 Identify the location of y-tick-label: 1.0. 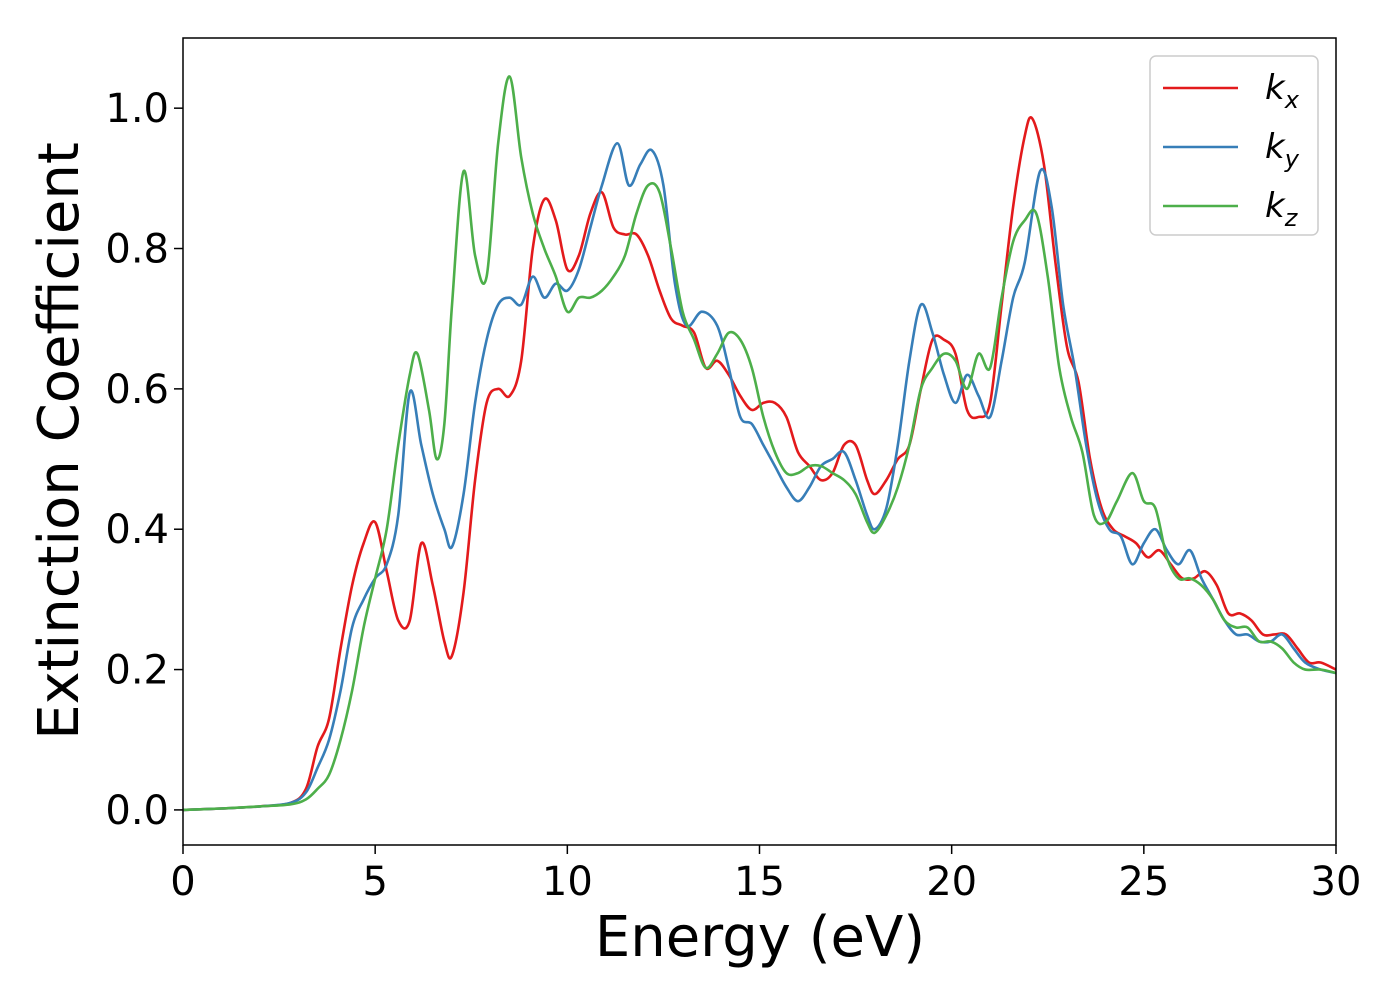
(137, 109).